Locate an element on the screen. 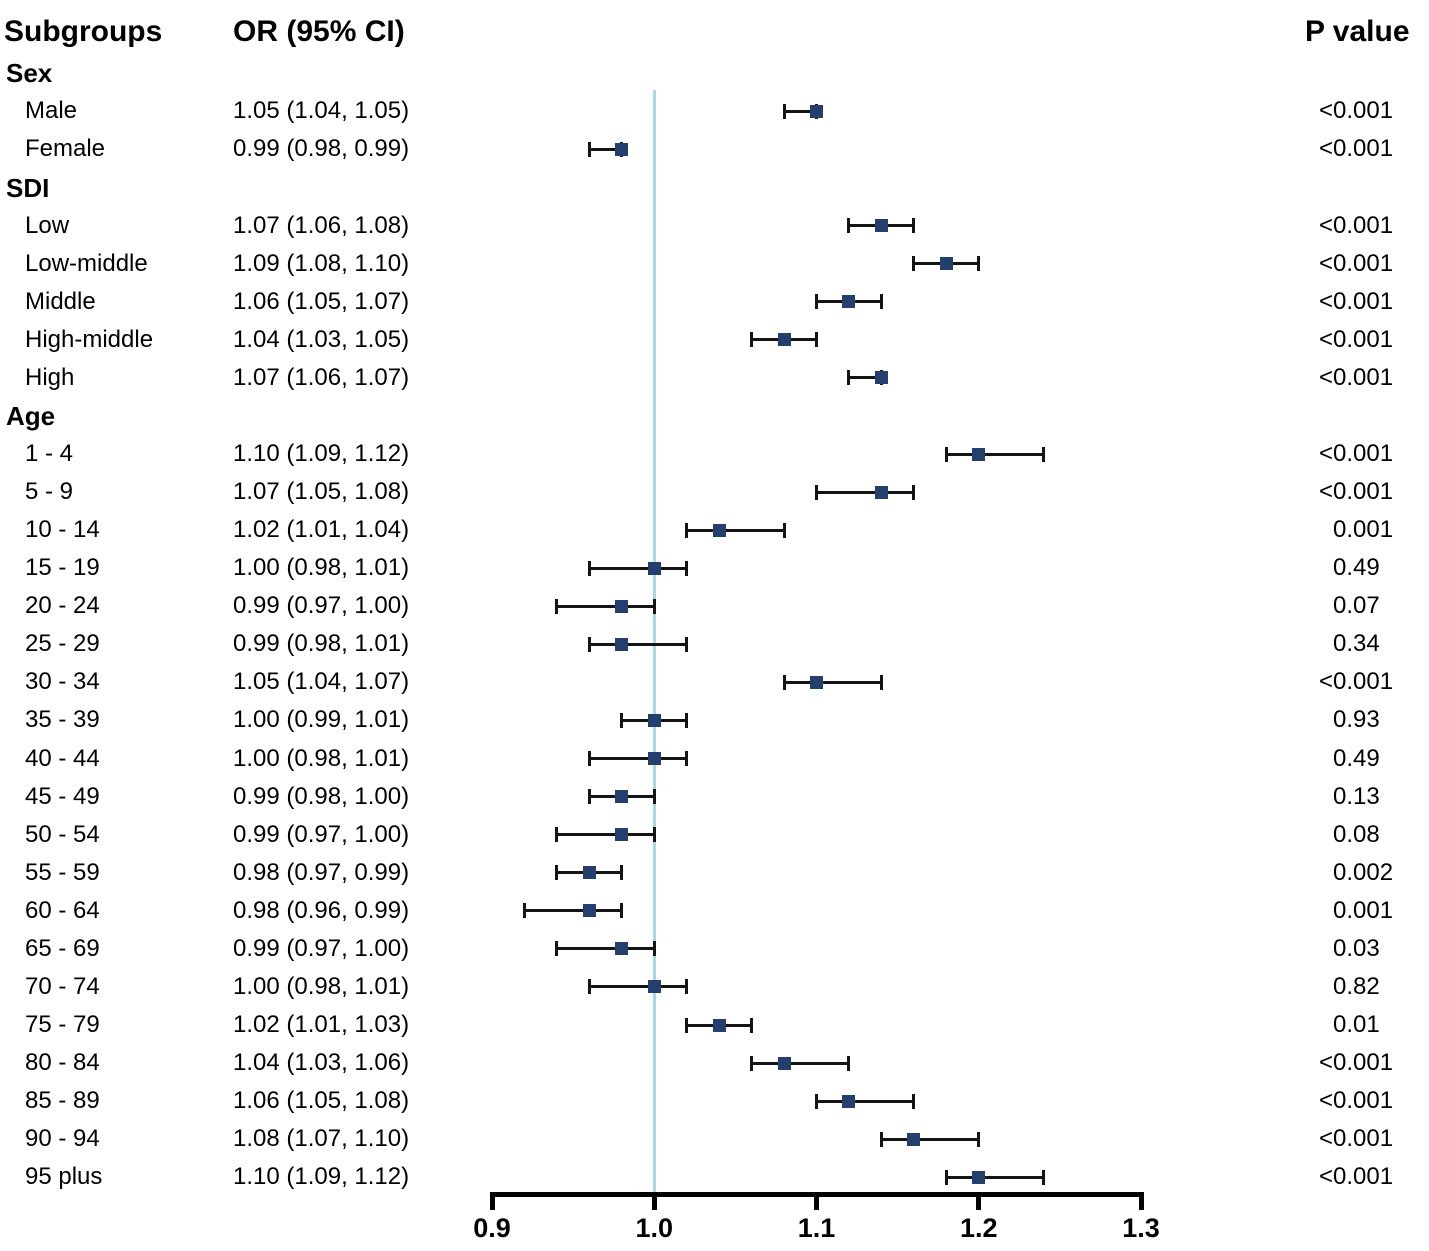 This screenshot has width=1429, height=1251. forest-row: Female 0.99 (0.98, 0.99) <0.001 is located at coordinates (714, 149).